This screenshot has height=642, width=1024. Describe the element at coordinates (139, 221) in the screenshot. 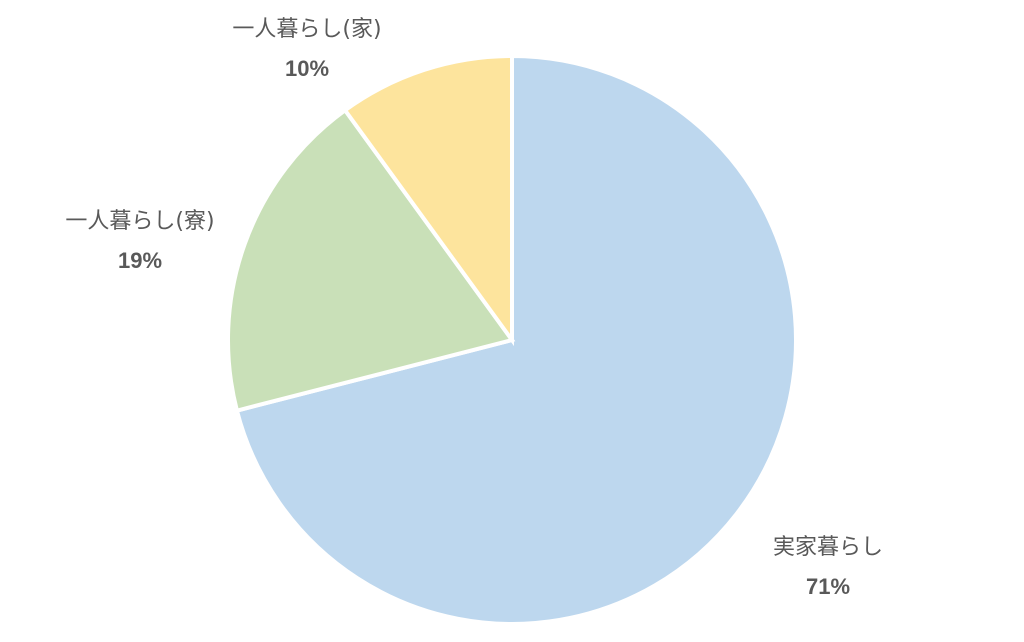

I see `slice-label: 一人暮らし(寮)` at that location.